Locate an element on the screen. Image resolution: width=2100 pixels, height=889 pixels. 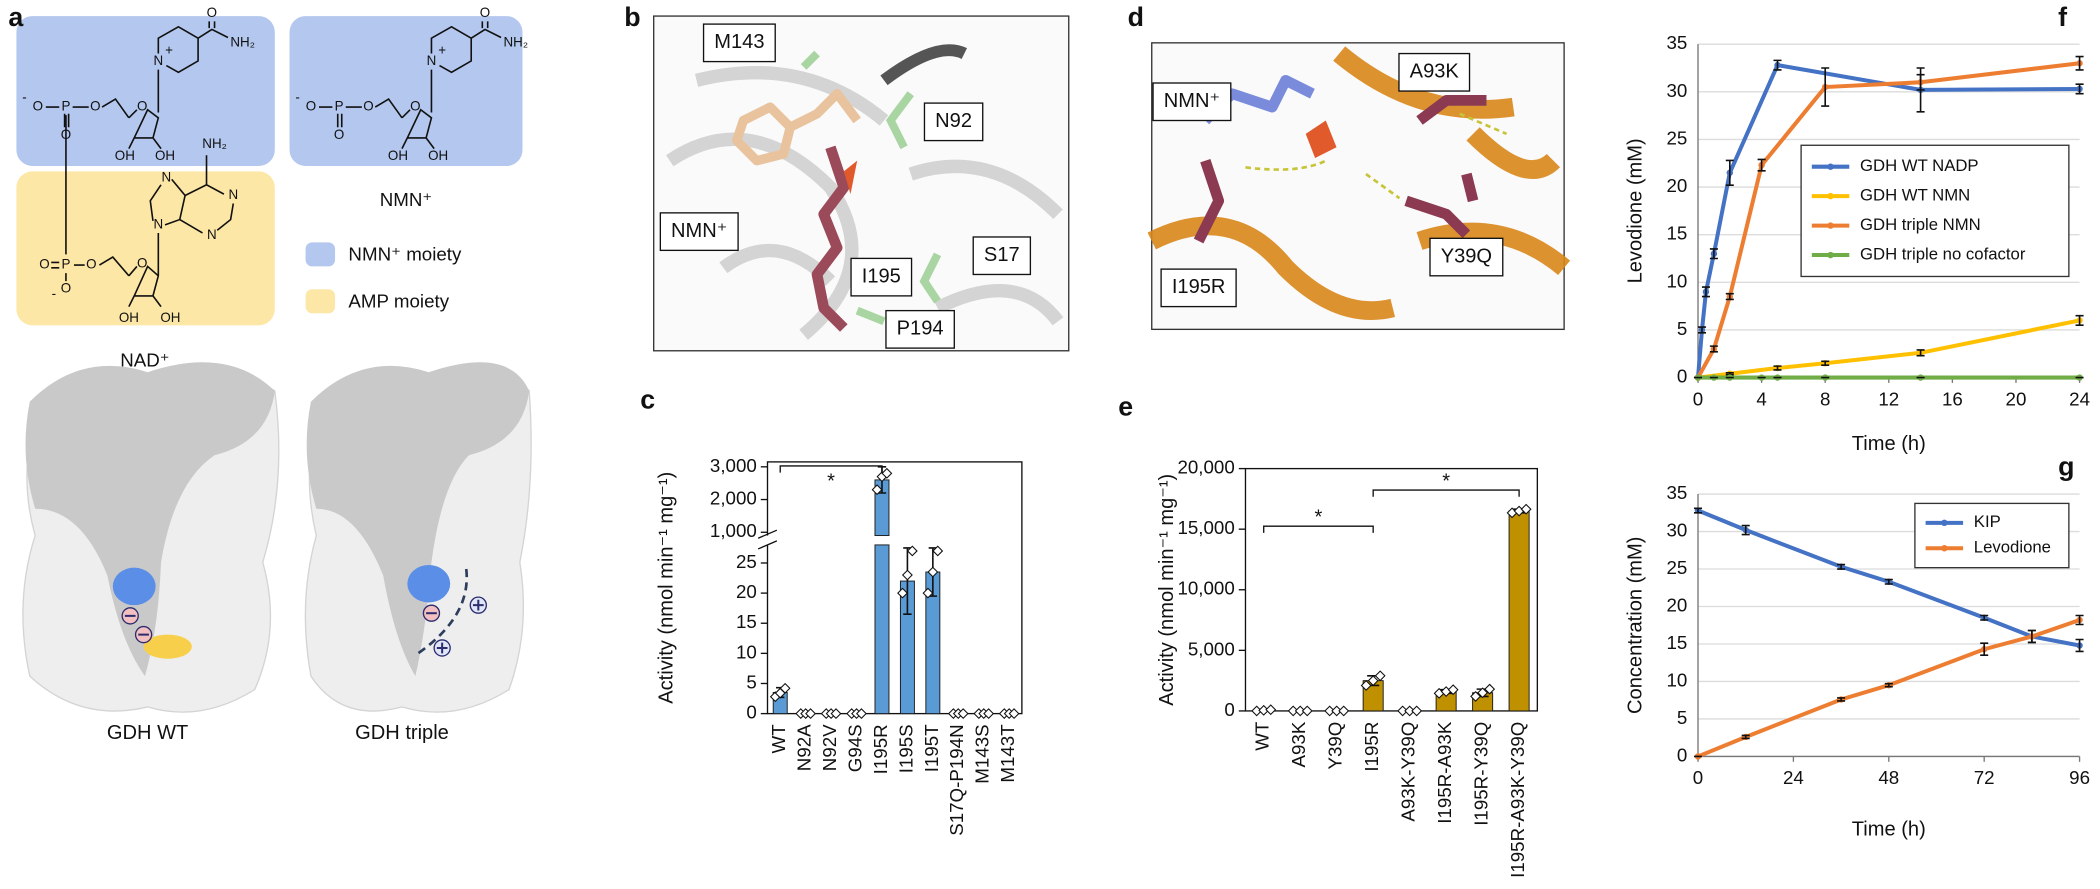
legend-label: NMN⁺ moiety is located at coordinates (405, 254).